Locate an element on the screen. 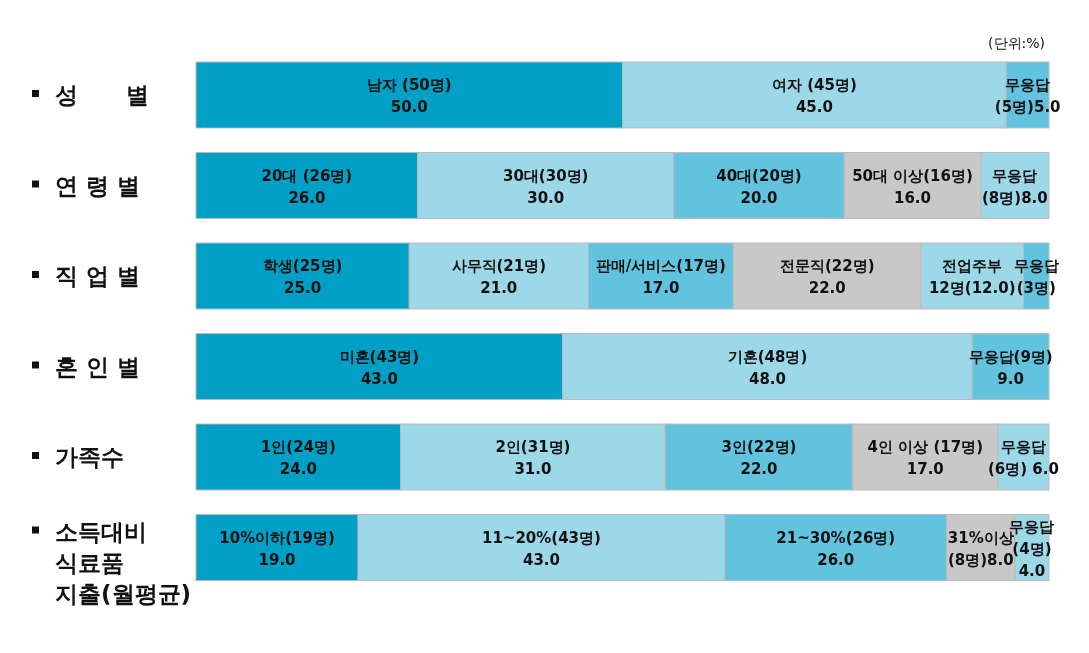 This screenshot has height=653, width=1089. data-label: 전업주부 12명(12.0) is located at coordinates (972, 277).